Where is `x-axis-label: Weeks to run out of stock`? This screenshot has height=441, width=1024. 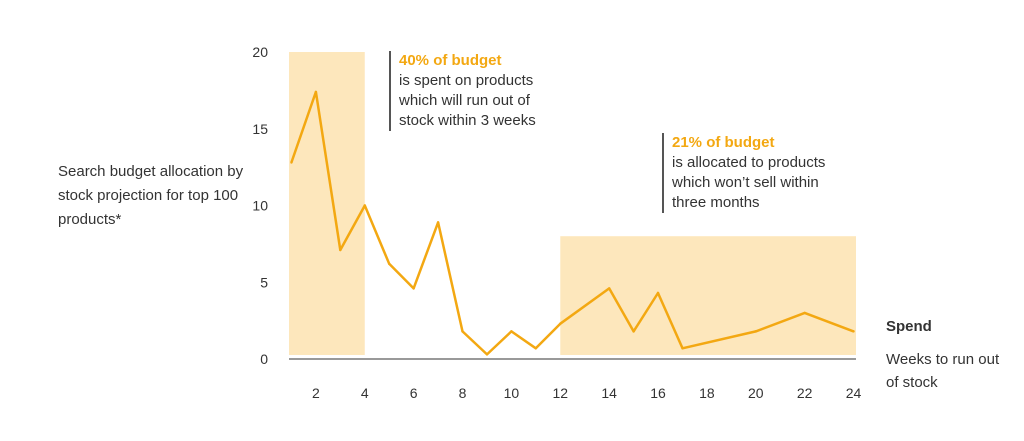 x-axis-label: Weeks to run out of stock is located at coordinates (943, 371).